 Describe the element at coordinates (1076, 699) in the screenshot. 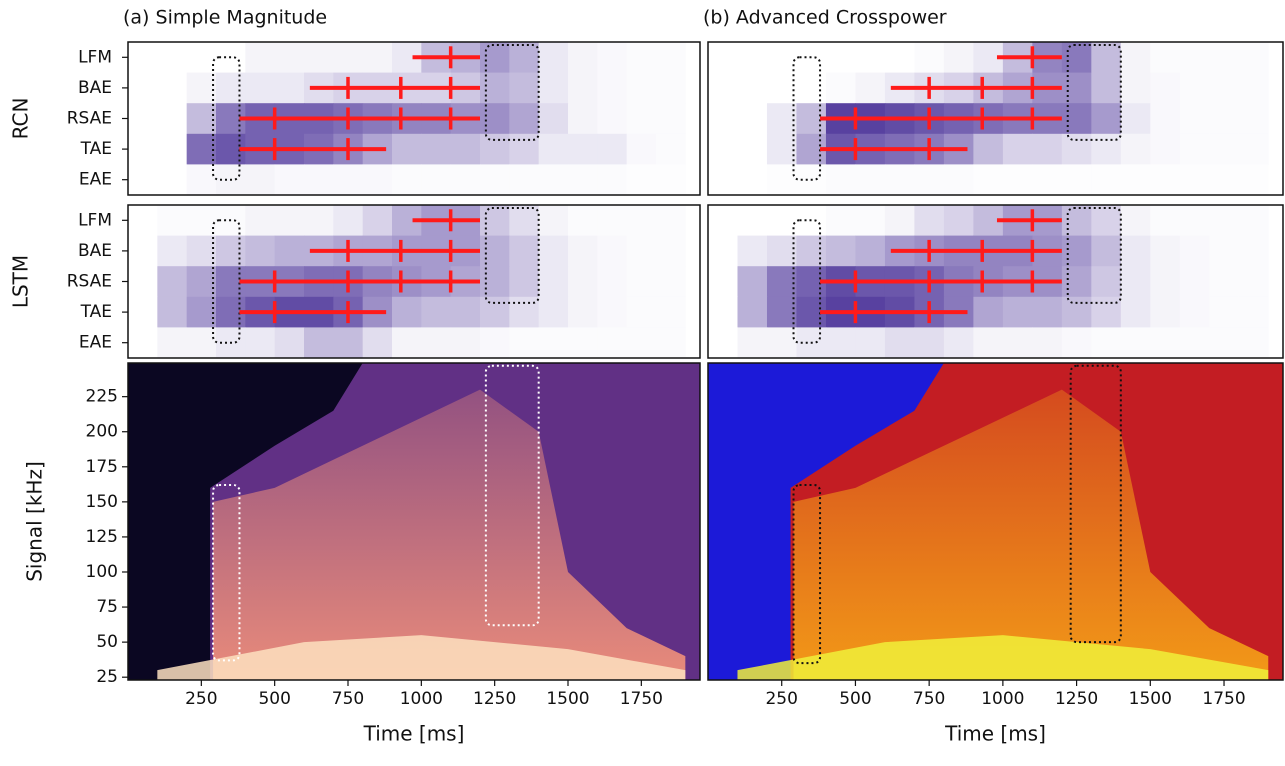

I see `x-tick-label: 1250` at that location.